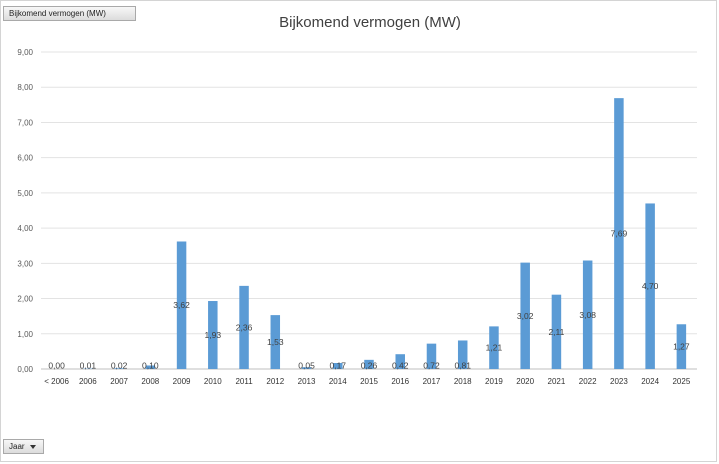 The width and height of the screenshot is (719, 464). I want to click on x-tick-label: 2017, so click(432, 381).